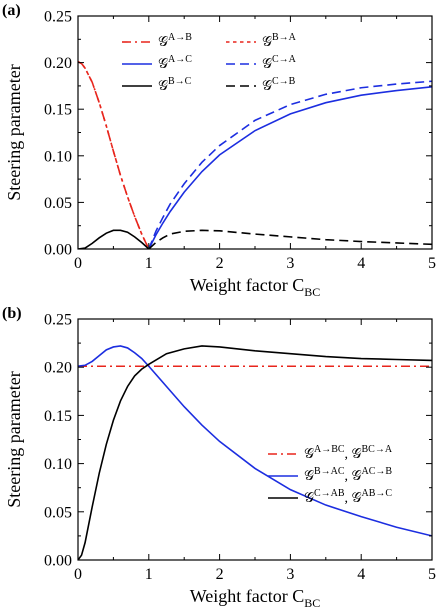 Image resolution: width=436 pixels, height=607 pixels. Describe the element at coordinates (377, 493) in the screenshot. I see `legend-superscript-2: AB→C` at that location.